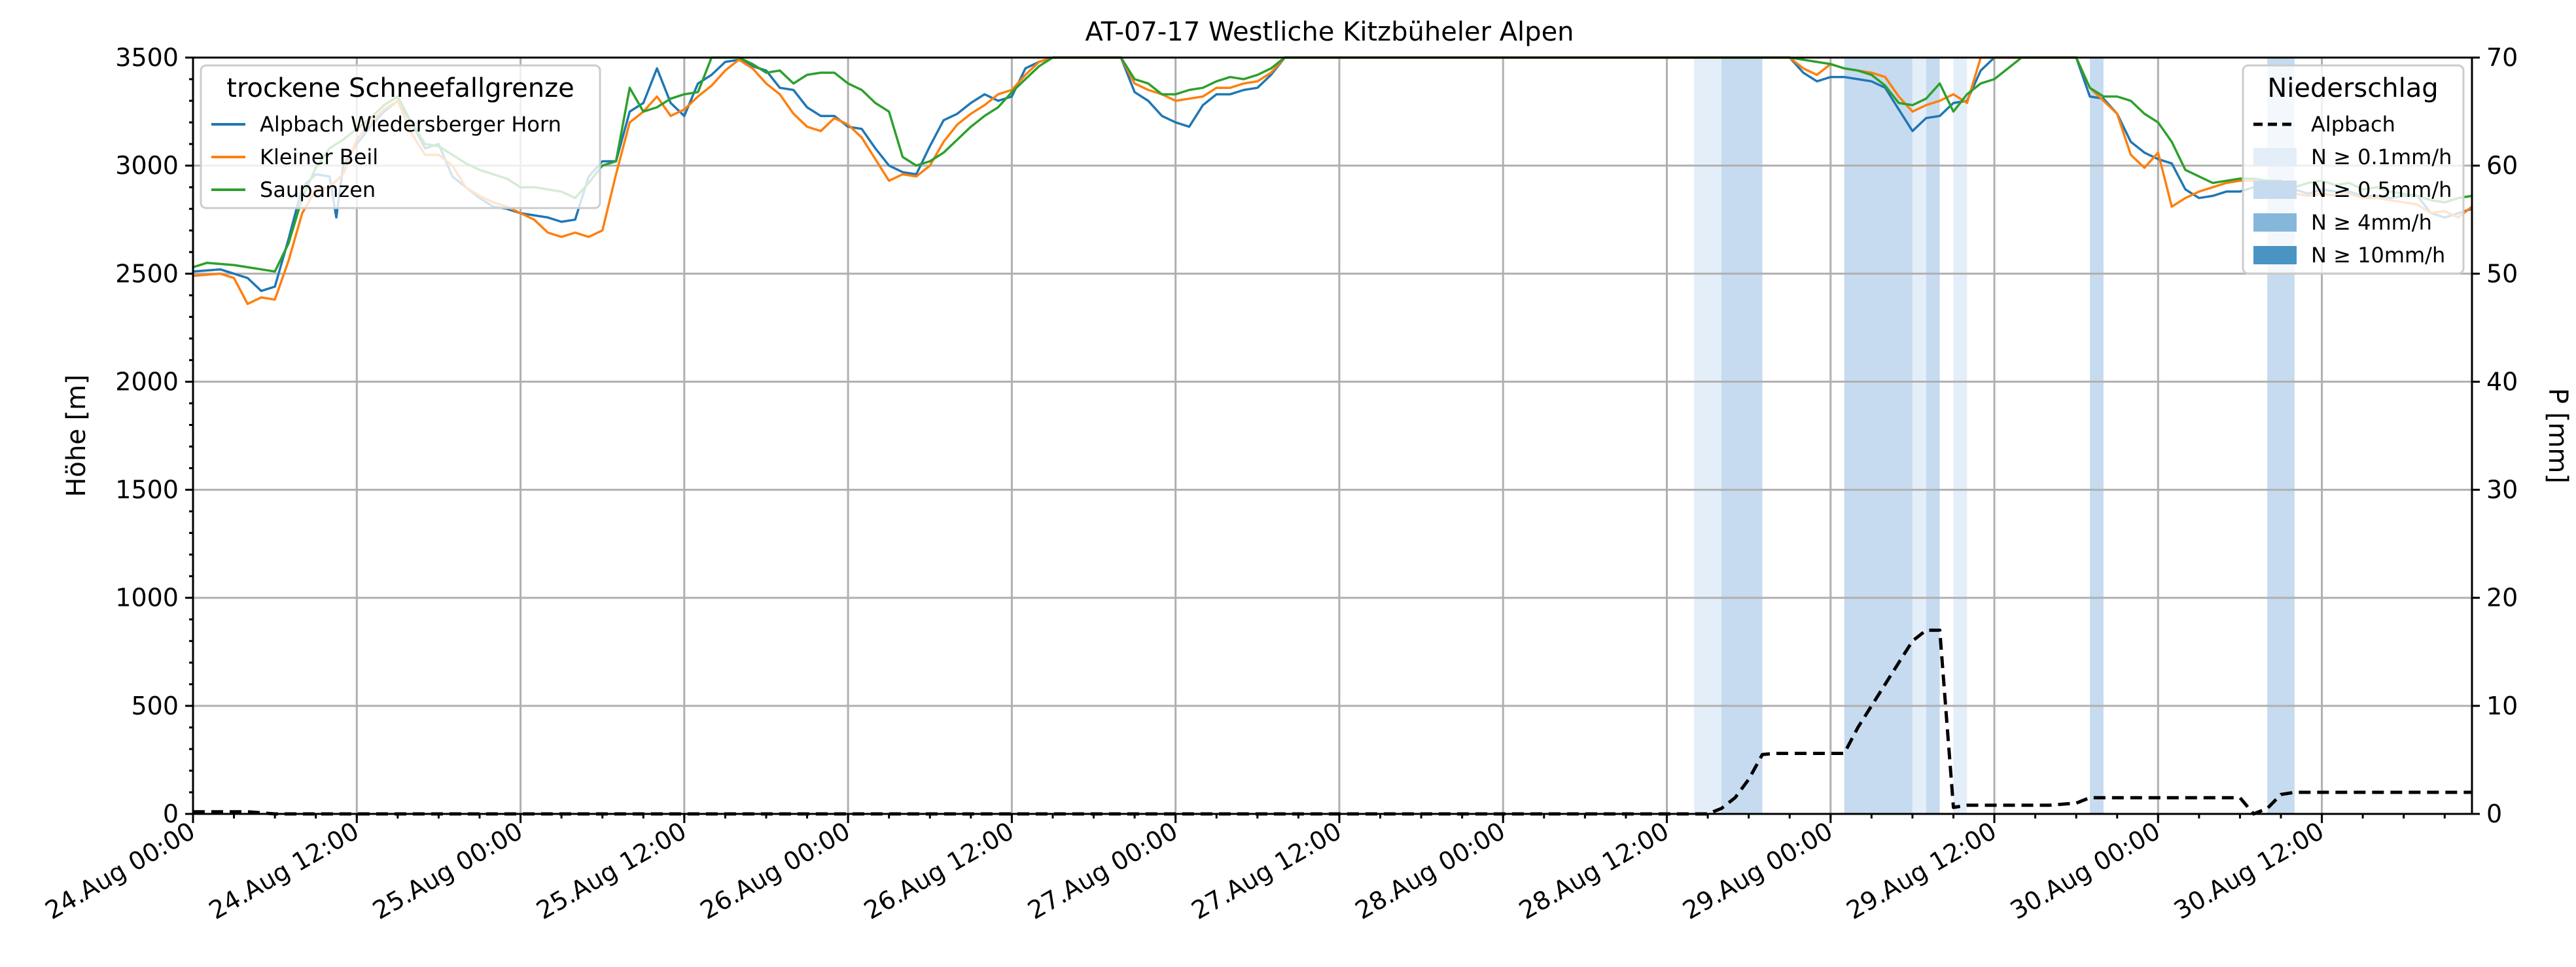 The image size is (2576, 967). Describe the element at coordinates (2502, 58) in the screenshot. I see `y-tick-label-right-7: 70` at that location.